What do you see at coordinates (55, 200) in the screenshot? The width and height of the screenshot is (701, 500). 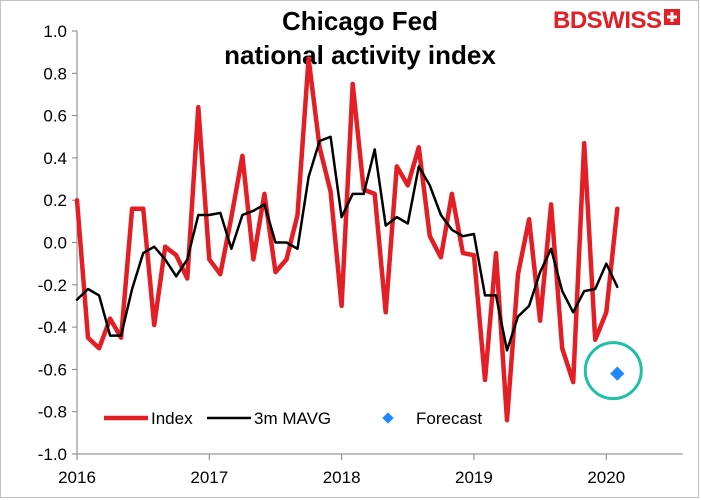 I see `y-tick-label: 0.2` at bounding box center [55, 200].